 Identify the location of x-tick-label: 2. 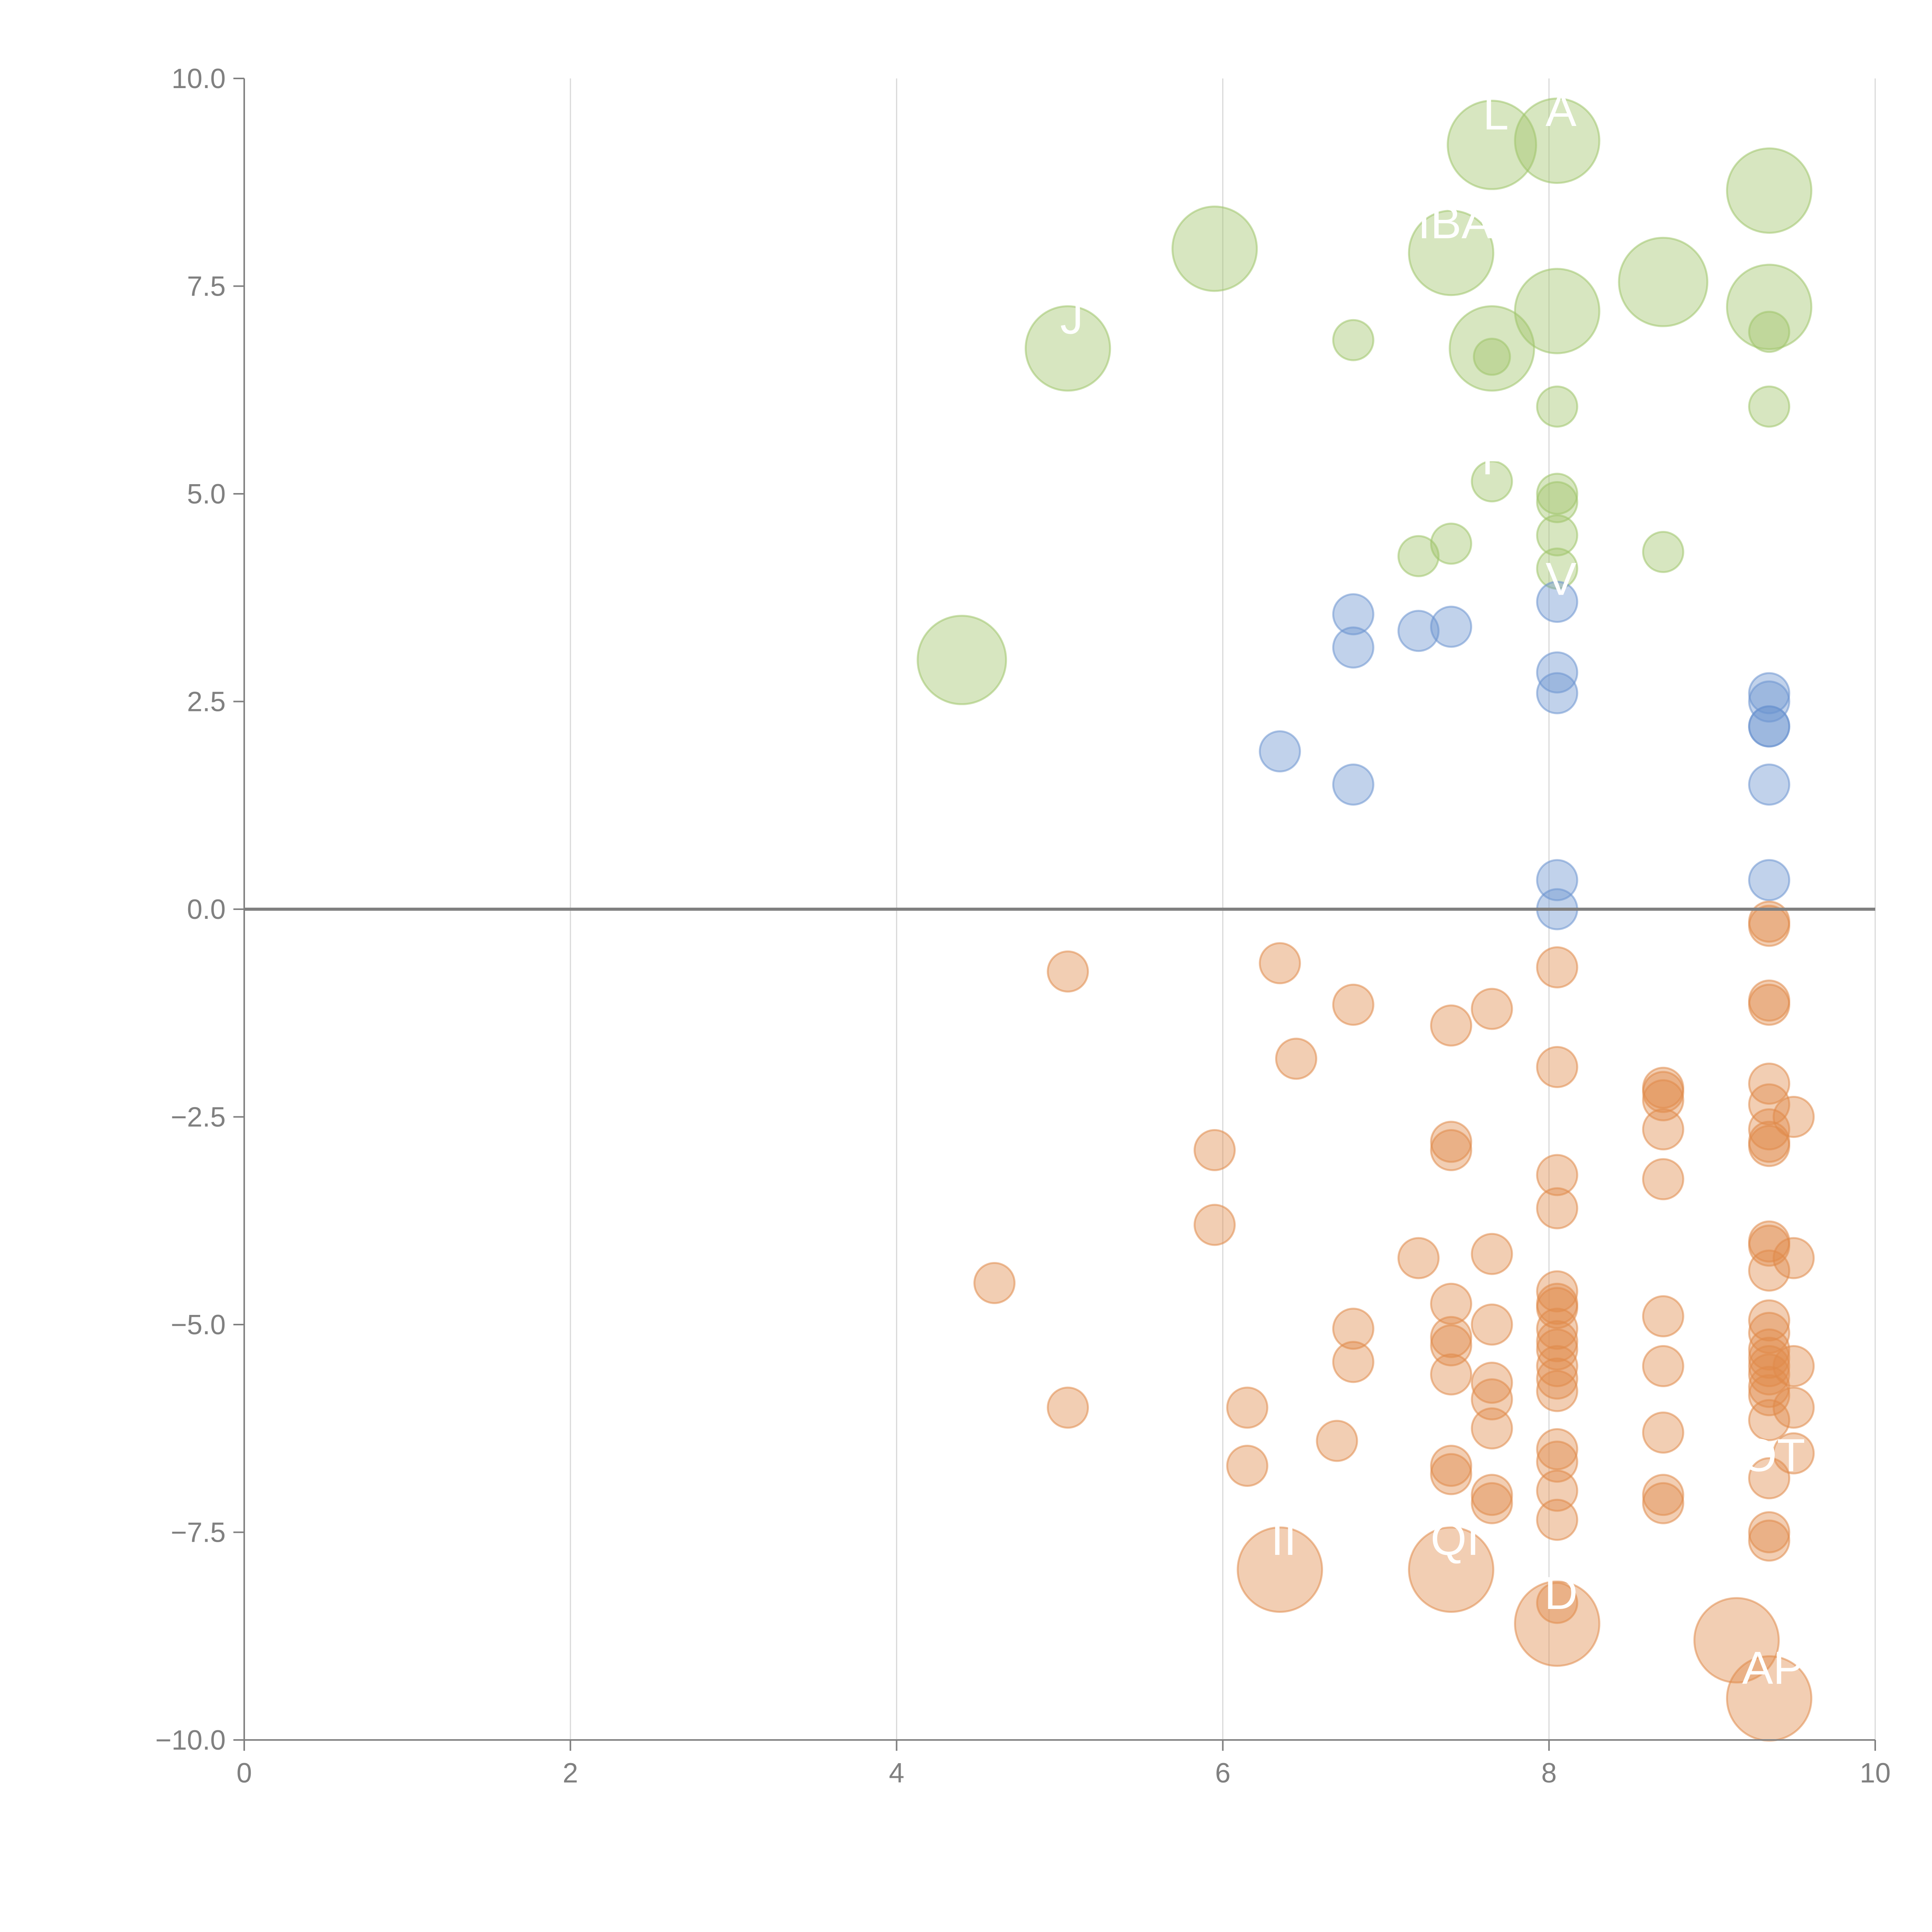
(571, 1773).